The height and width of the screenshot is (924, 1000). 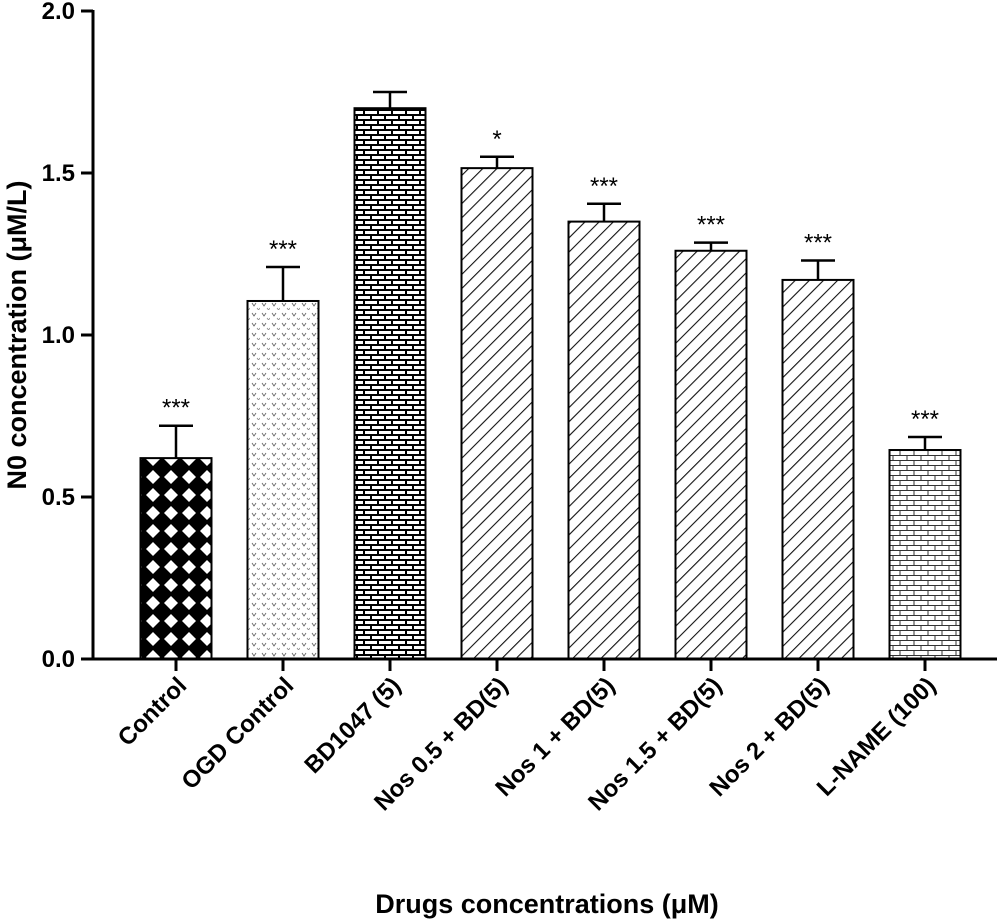 What do you see at coordinates (58, 12) in the screenshot?
I see `y-tick-label: 2.0` at bounding box center [58, 12].